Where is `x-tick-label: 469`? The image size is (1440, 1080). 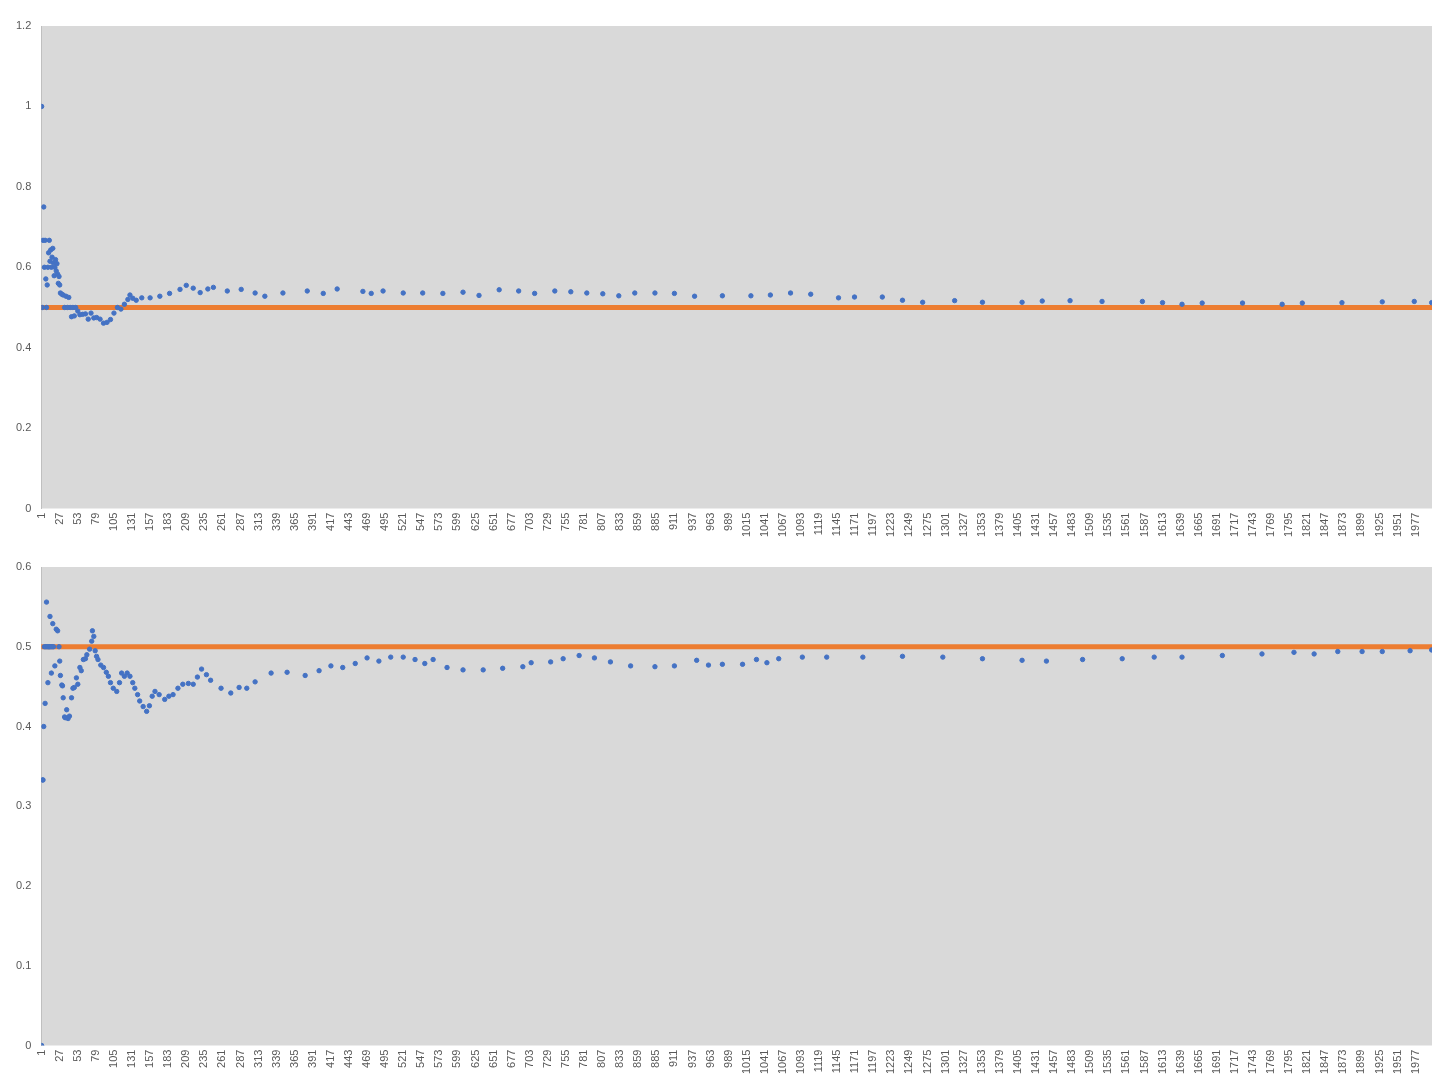
x-tick-label: 469 is located at coordinates (366, 1058).